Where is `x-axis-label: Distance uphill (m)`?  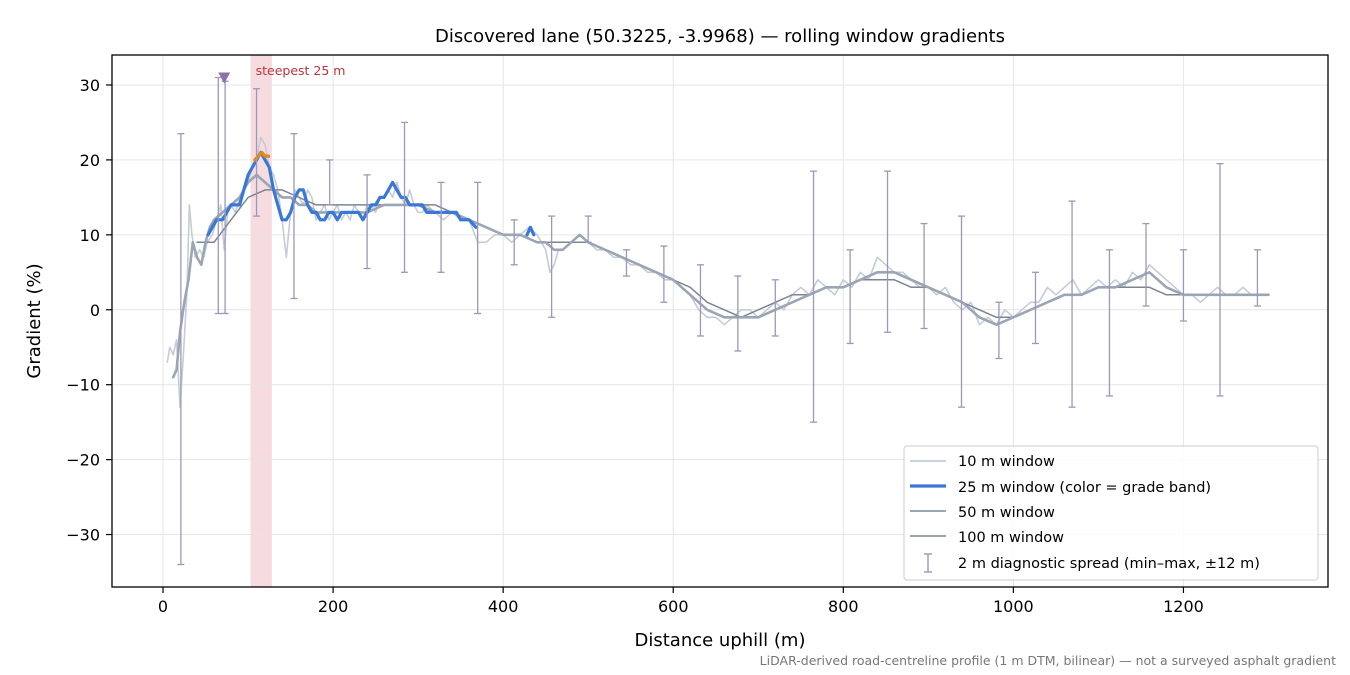 x-axis-label: Distance uphill (m) is located at coordinates (720, 640).